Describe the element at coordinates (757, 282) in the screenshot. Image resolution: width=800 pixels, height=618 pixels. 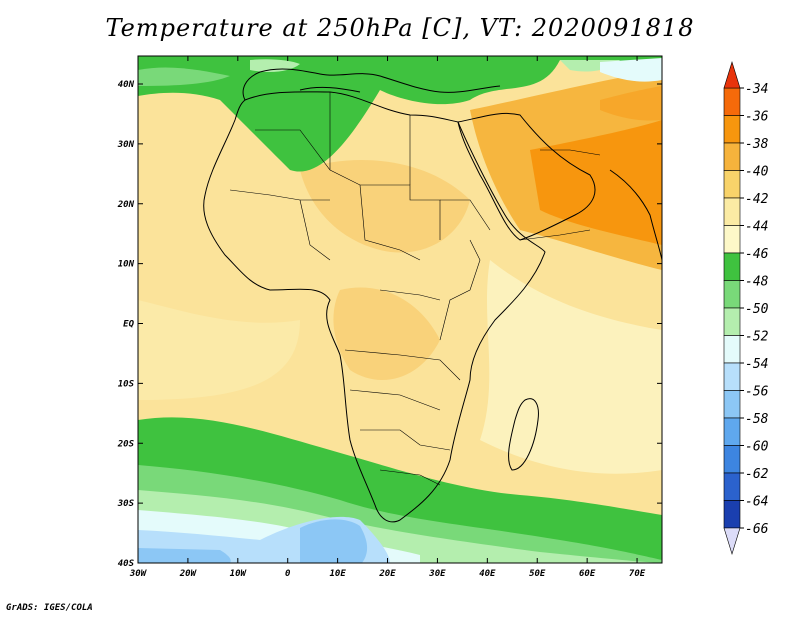
I see `colorbar-label: -48` at that location.